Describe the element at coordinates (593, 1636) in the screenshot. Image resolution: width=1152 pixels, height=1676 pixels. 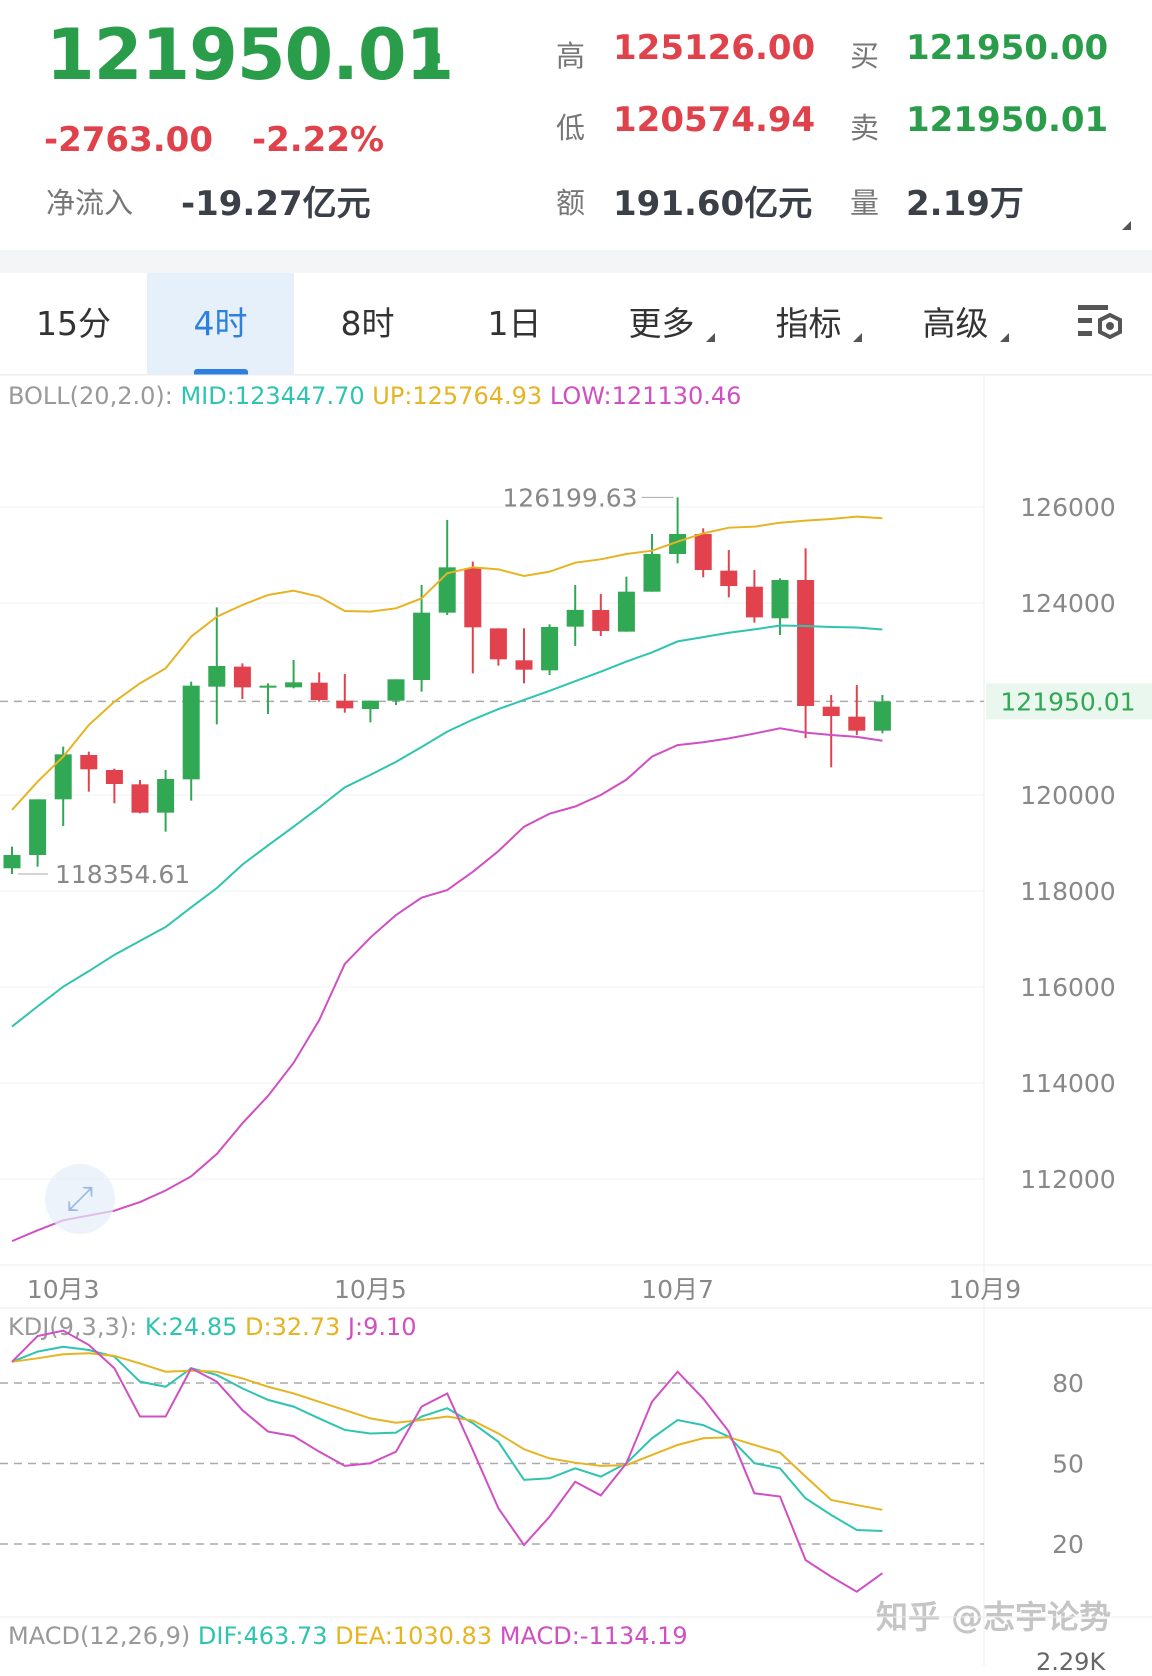
I see `macd-legend-macd: MACD:-1134.19` at that location.